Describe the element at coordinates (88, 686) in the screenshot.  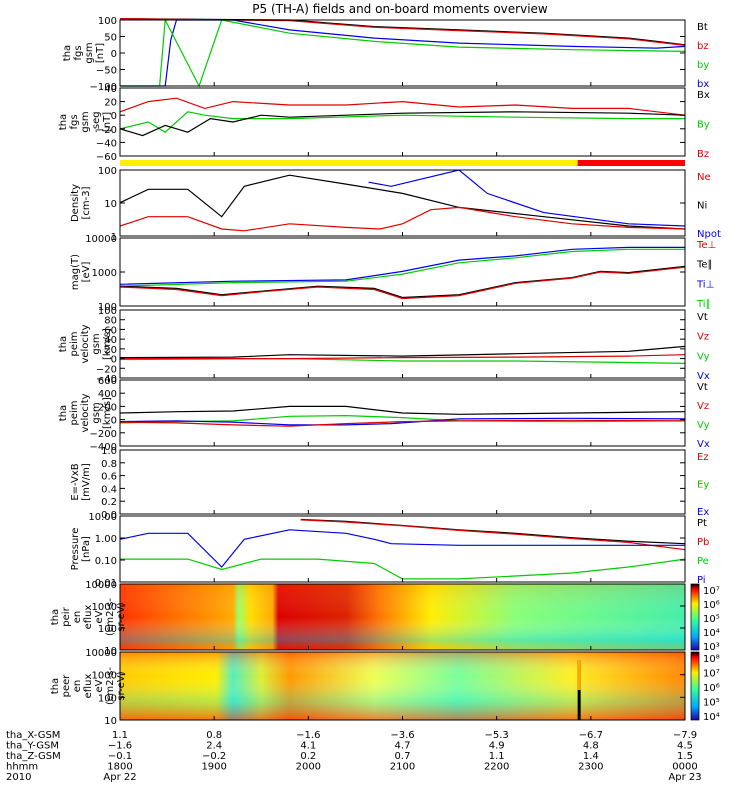
I see `y-axis-label: eflux` at that location.